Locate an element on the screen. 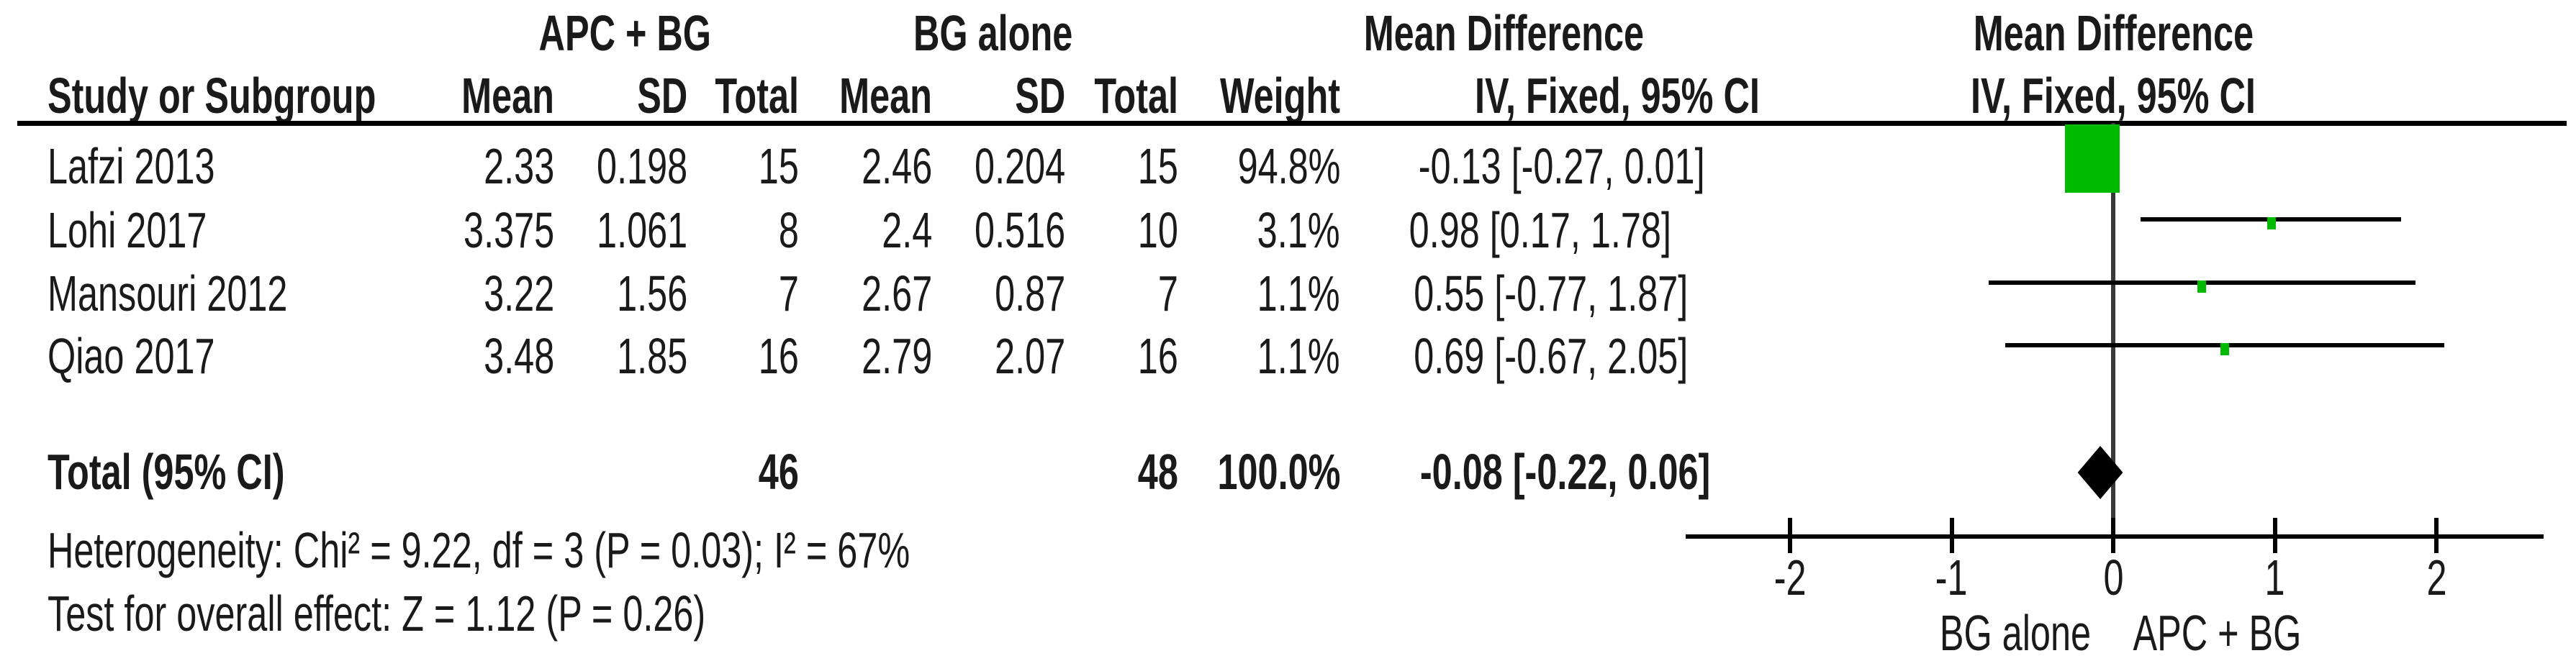 The height and width of the screenshot is (666, 2576). total-ci-text: -0.08 [-0.22, 0.06] is located at coordinates (1565, 472).